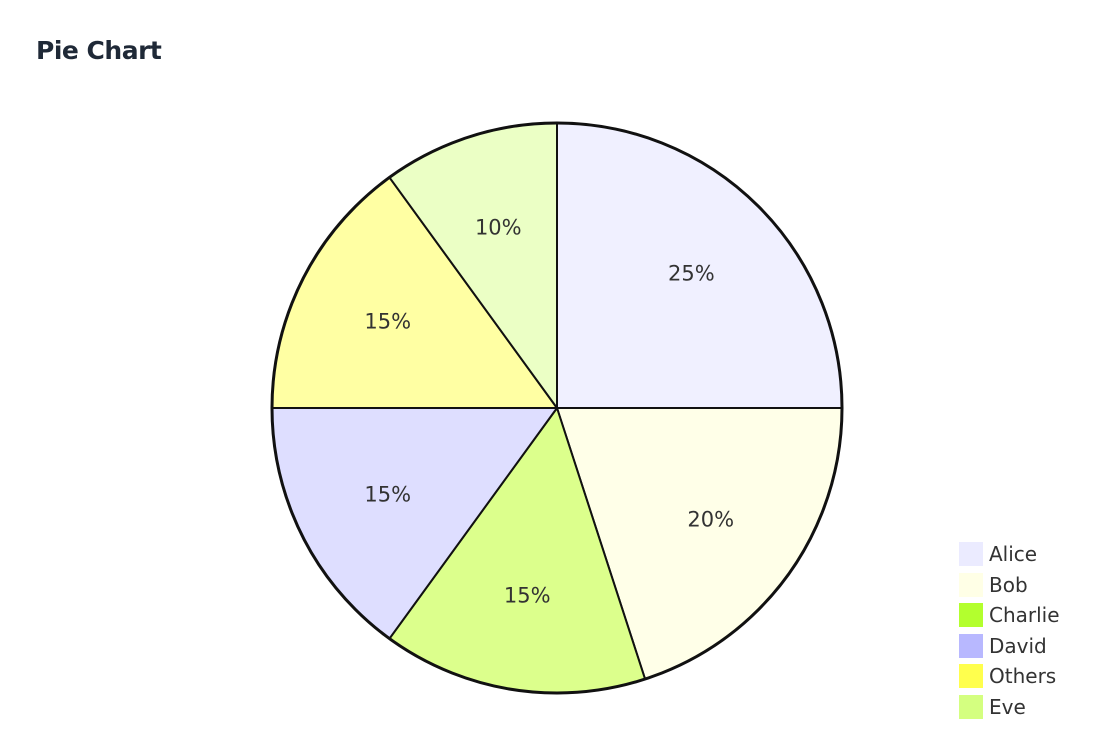  I want to click on slice-label-eve: 10%, so click(498, 227).